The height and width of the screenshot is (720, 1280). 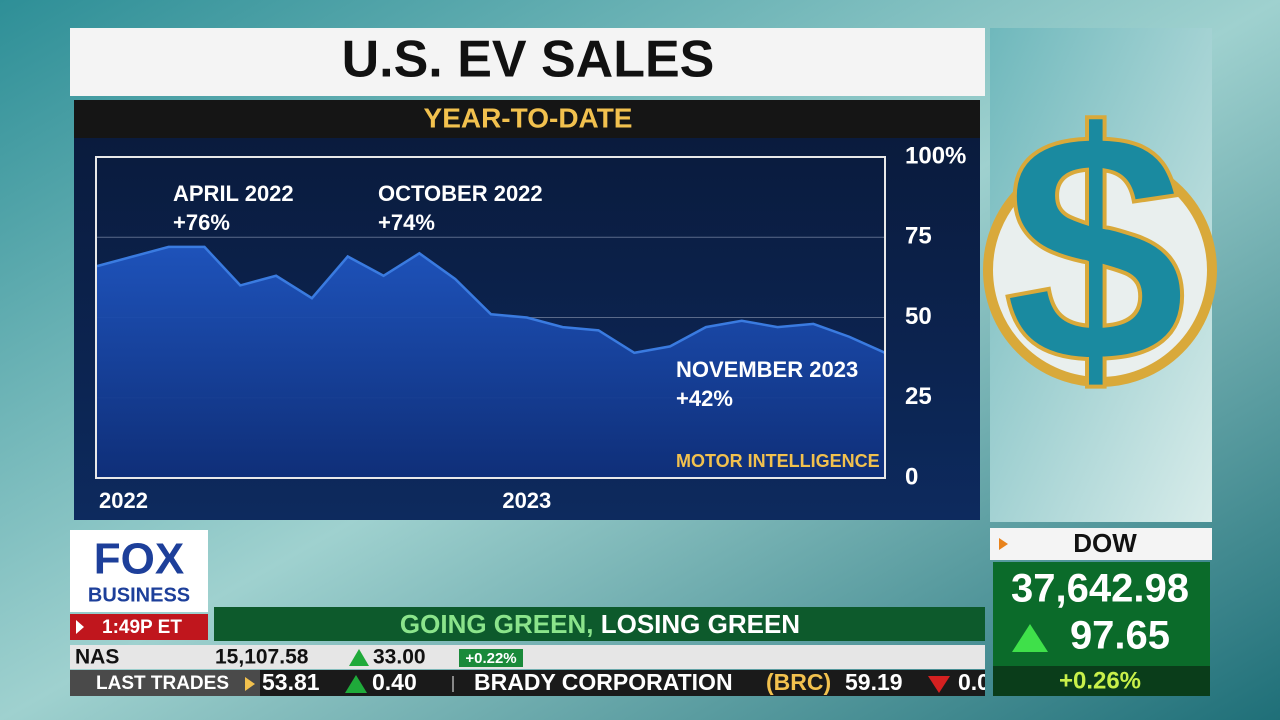 What do you see at coordinates (939, 684) in the screenshot?
I see `down-arrow` at bounding box center [939, 684].